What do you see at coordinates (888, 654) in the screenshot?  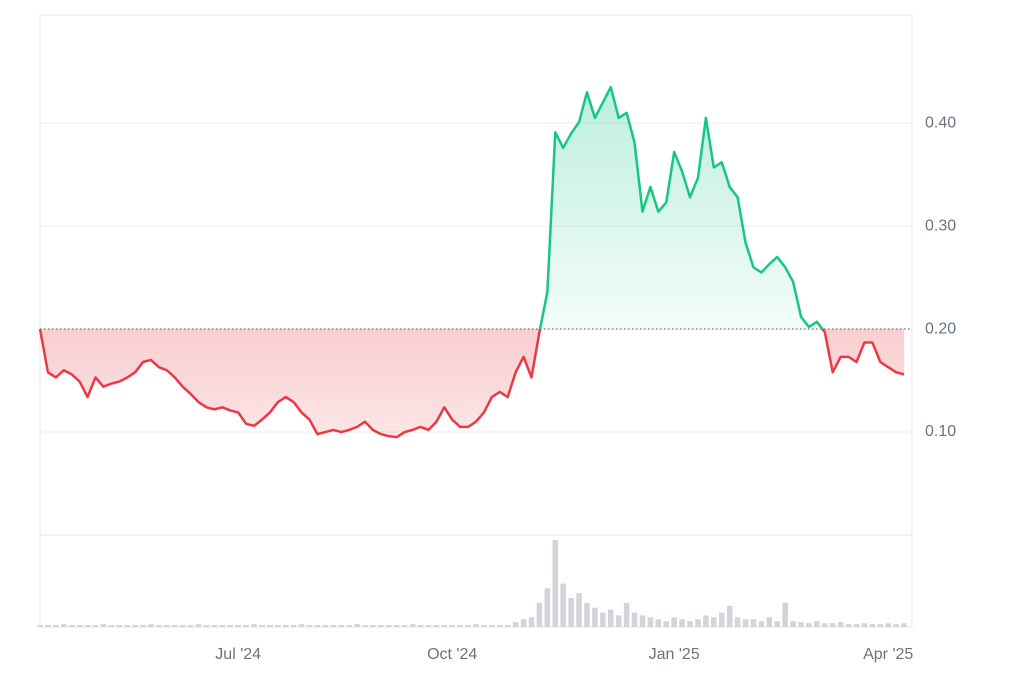 I see `x-tick-label: Apr '25` at bounding box center [888, 654].